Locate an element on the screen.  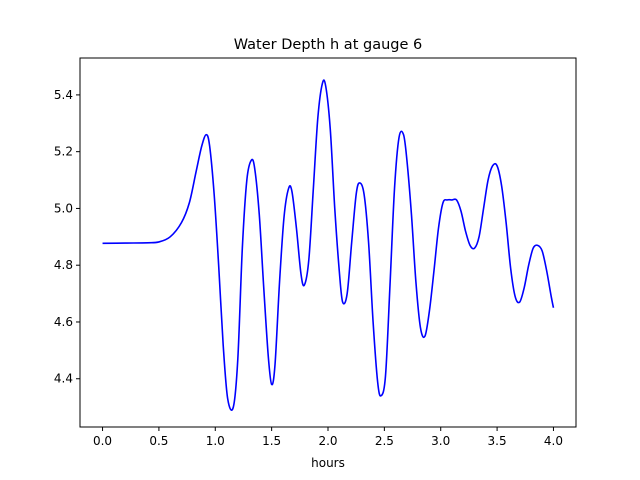
y-tick-label: 5.2 is located at coordinates (63, 152).